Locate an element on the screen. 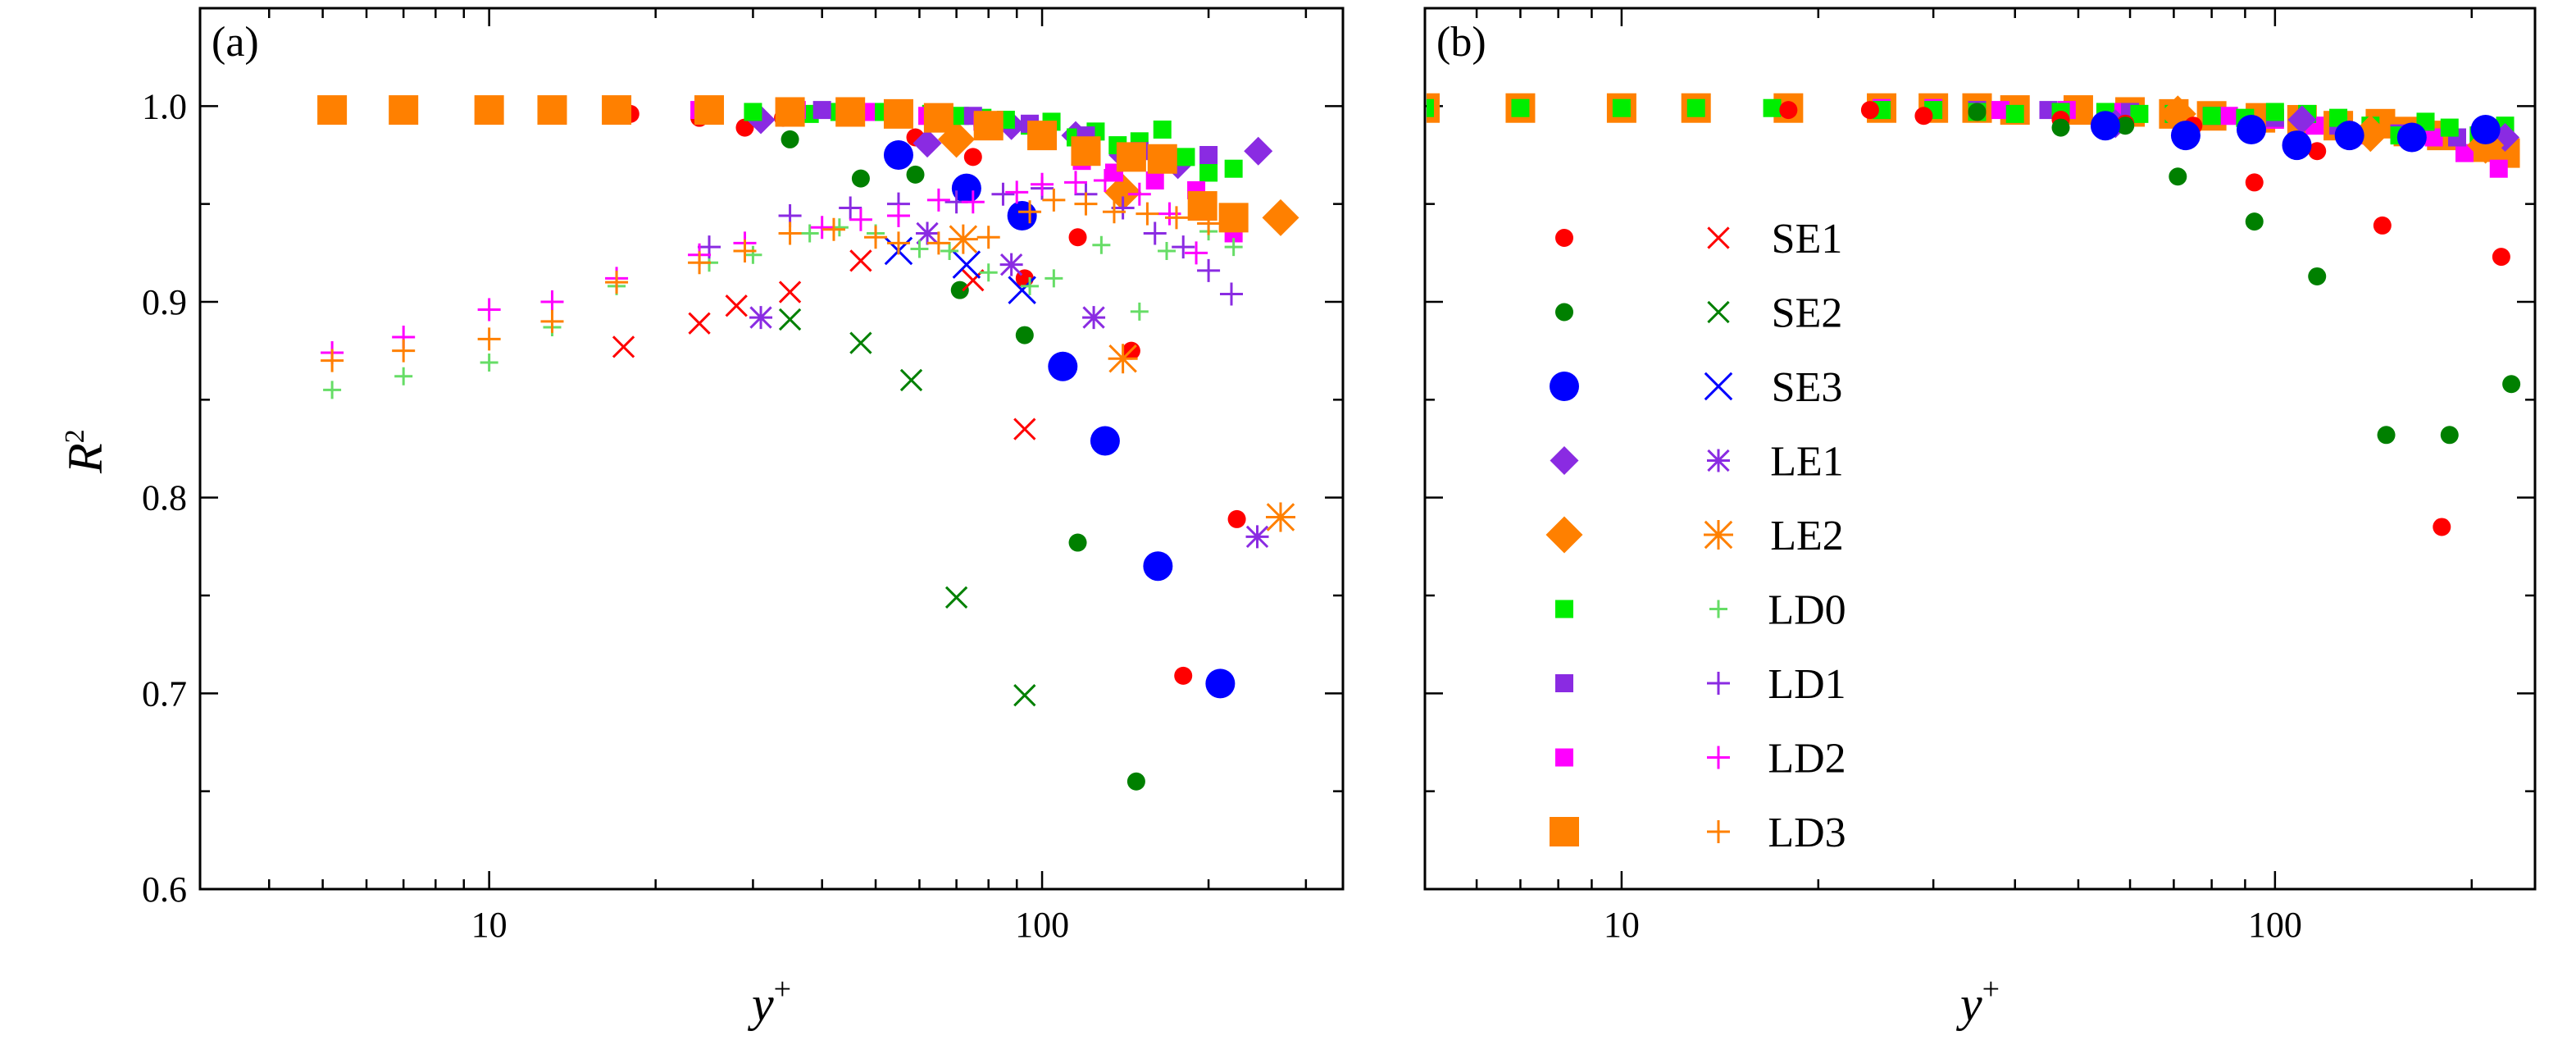  series-le1-star is located at coordinates (1009, 385).